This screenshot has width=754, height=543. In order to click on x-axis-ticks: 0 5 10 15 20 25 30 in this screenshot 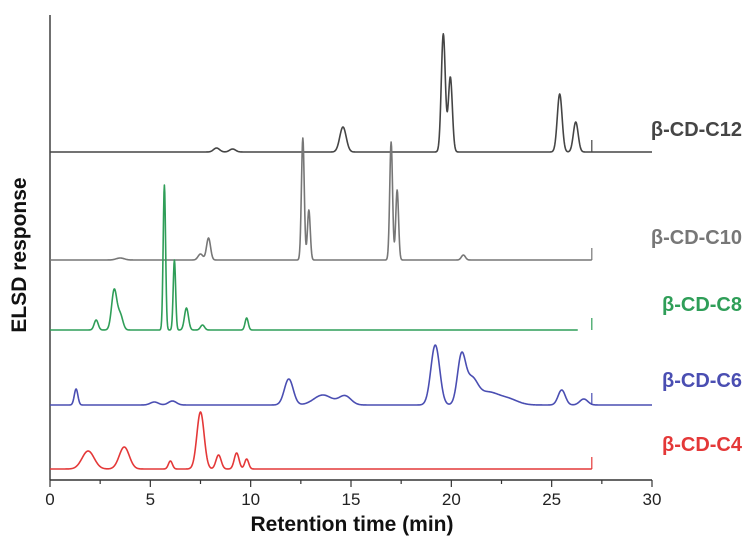, I will do `click(353, 494)`.